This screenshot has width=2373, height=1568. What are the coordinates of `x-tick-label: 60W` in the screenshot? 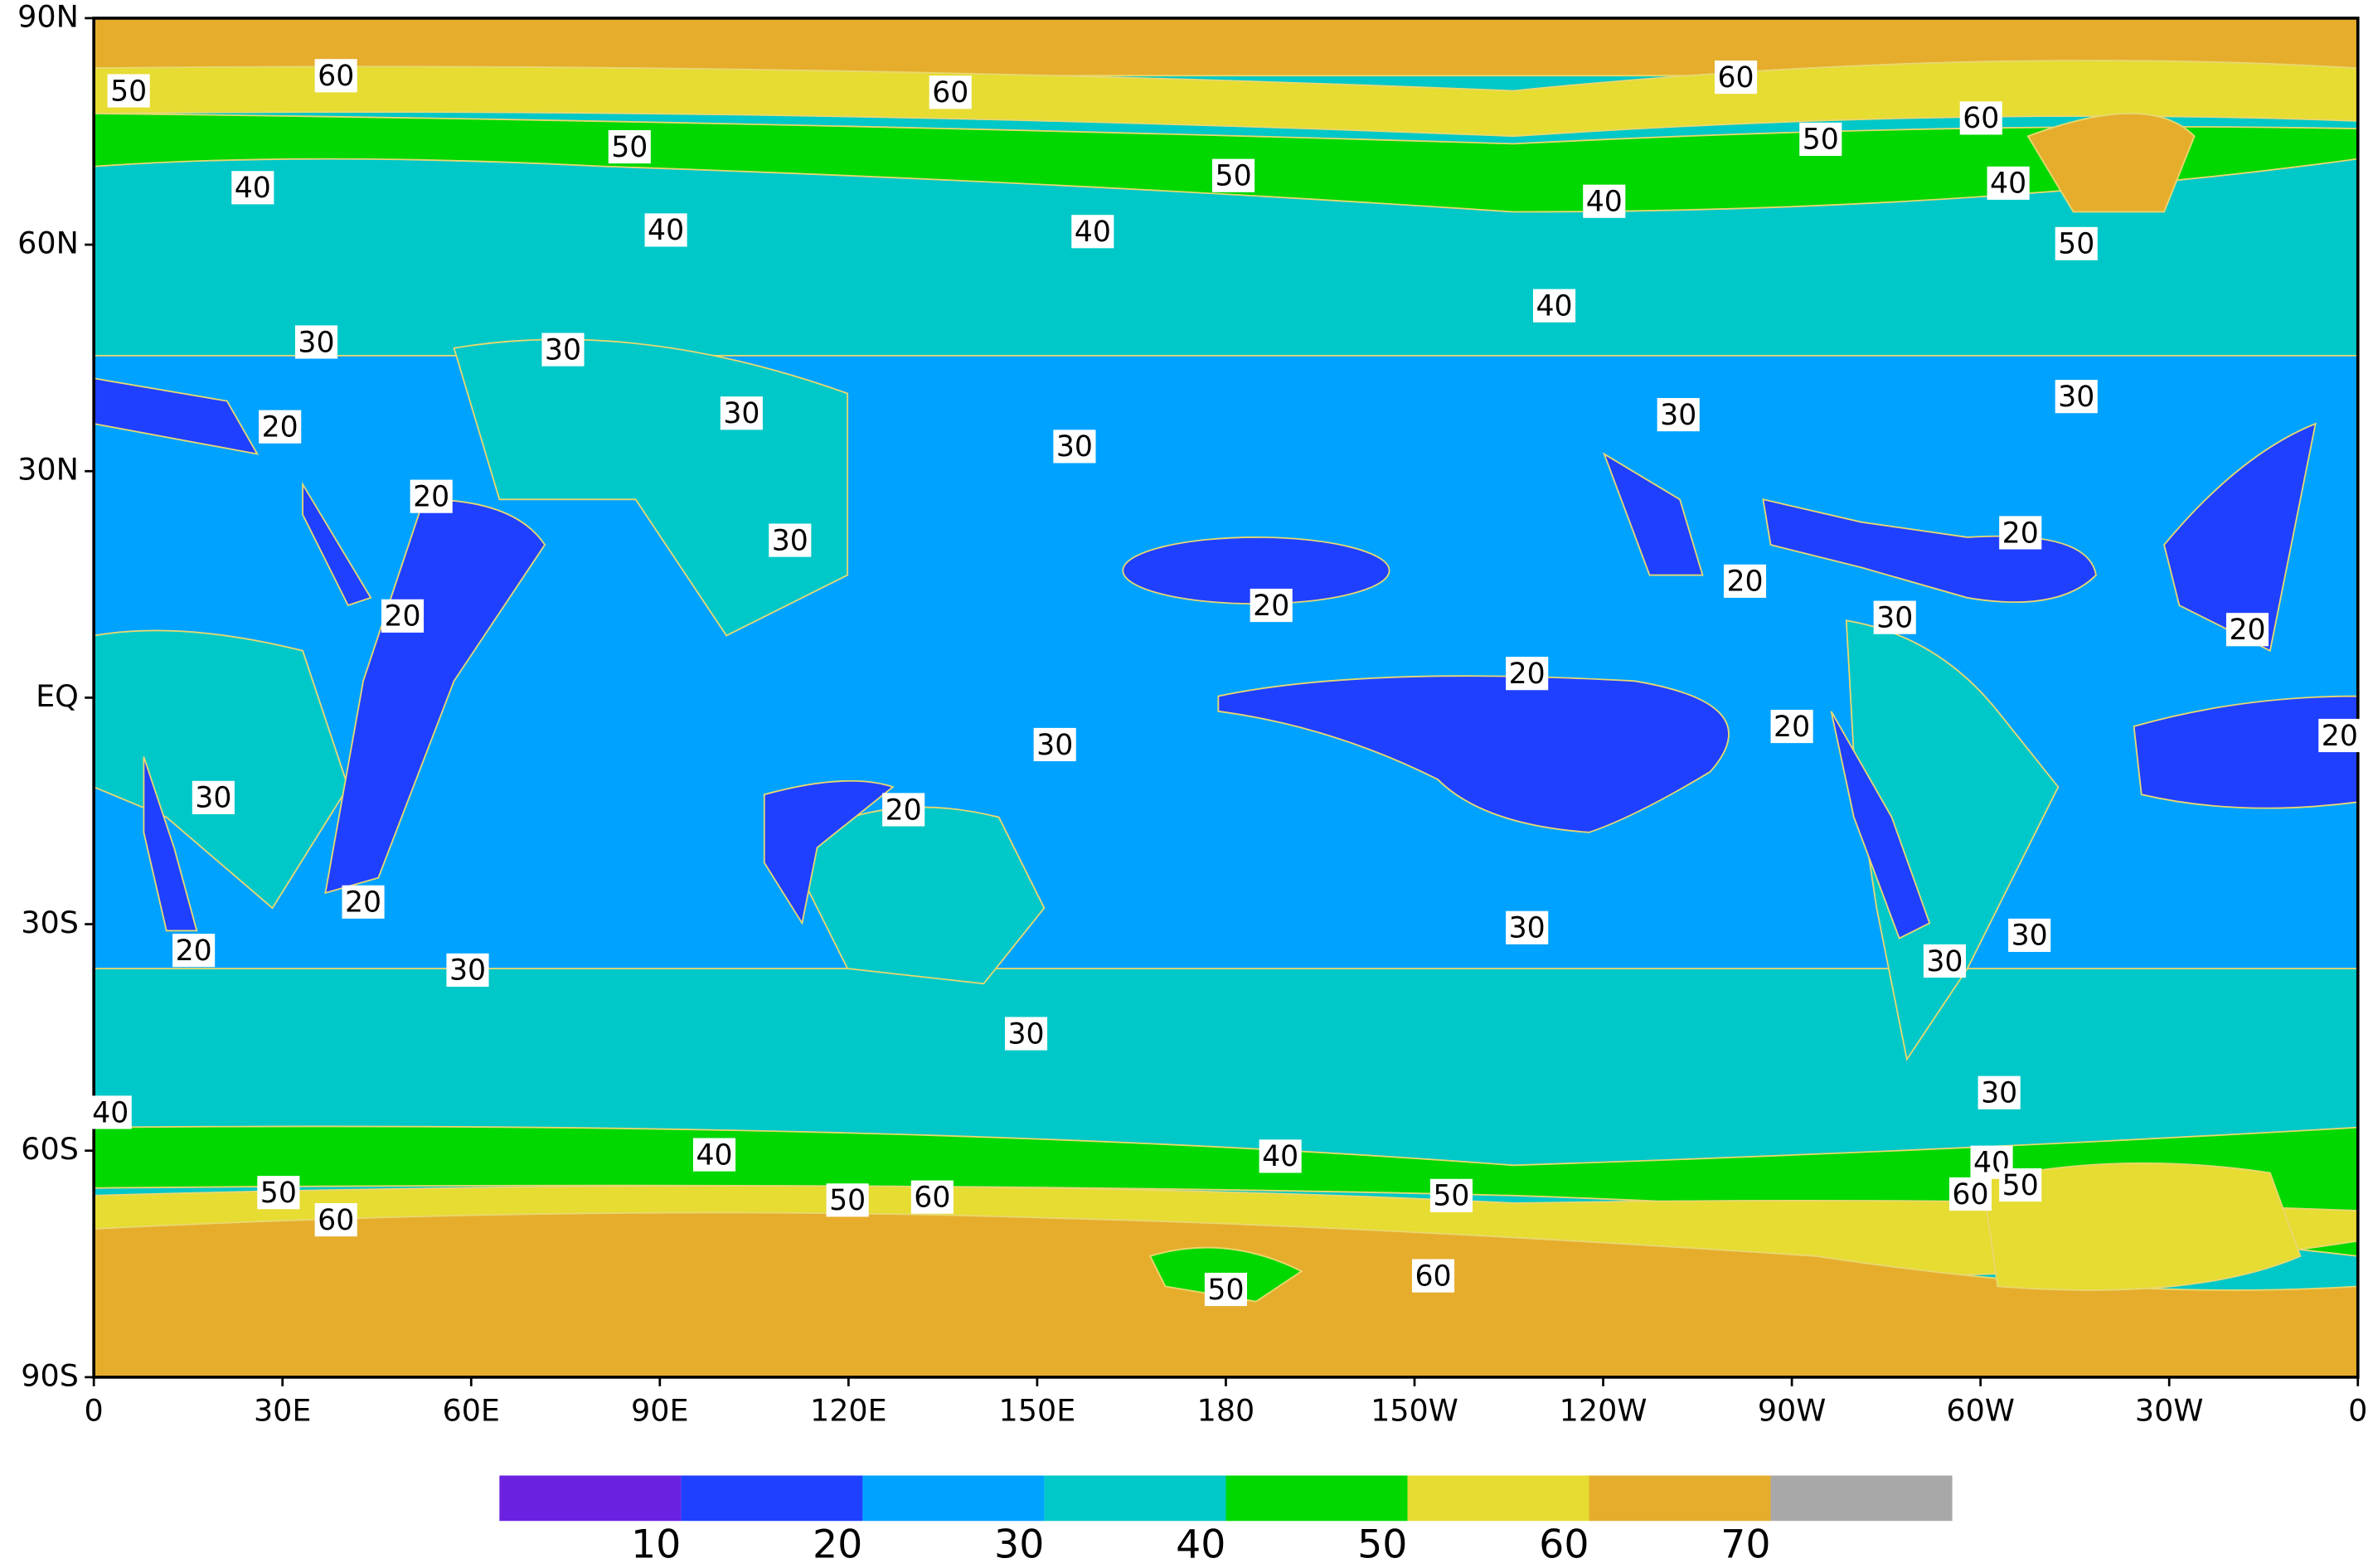 It's located at (1980, 1410).